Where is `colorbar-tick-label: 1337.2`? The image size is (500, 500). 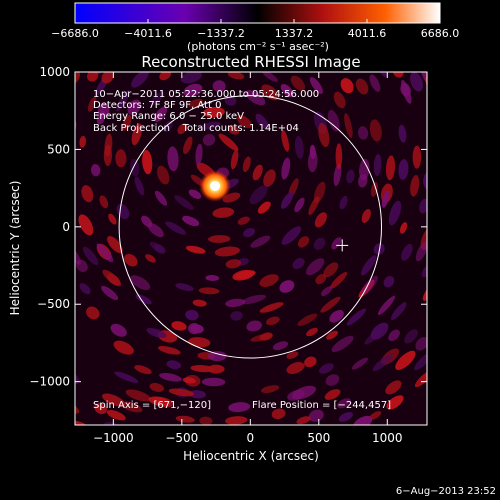
colorbar-tick-label: 1337.2 is located at coordinates (294, 33).